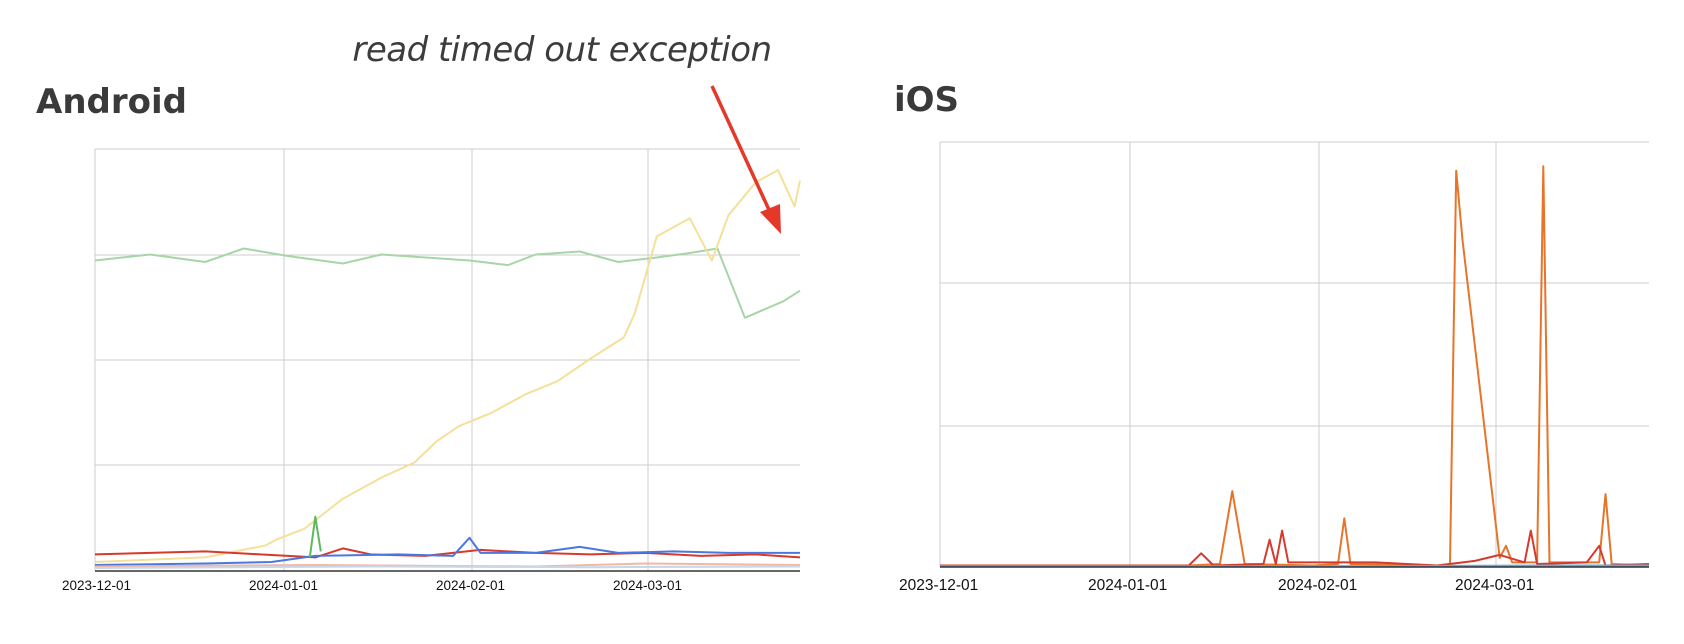 This screenshot has height=644, width=1684. What do you see at coordinates (283, 585) in the screenshot?
I see `android-x-tick-label: 2024-01-01` at bounding box center [283, 585].